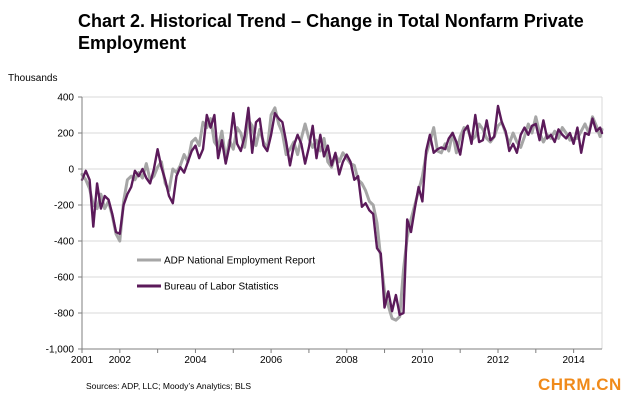 The image size is (627, 404). What do you see at coordinates (498, 360) in the screenshot?
I see `x-tick-label: 2012` at bounding box center [498, 360].